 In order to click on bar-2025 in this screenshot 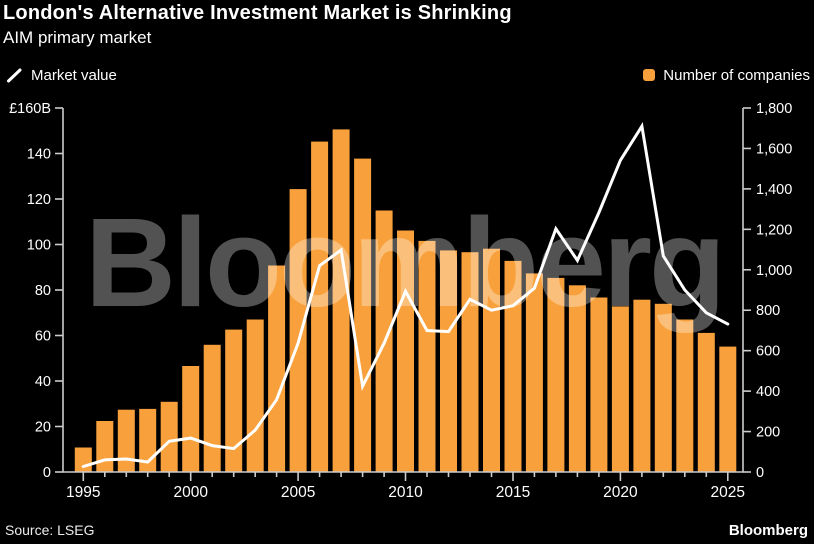, I will do `click(728, 409)`.